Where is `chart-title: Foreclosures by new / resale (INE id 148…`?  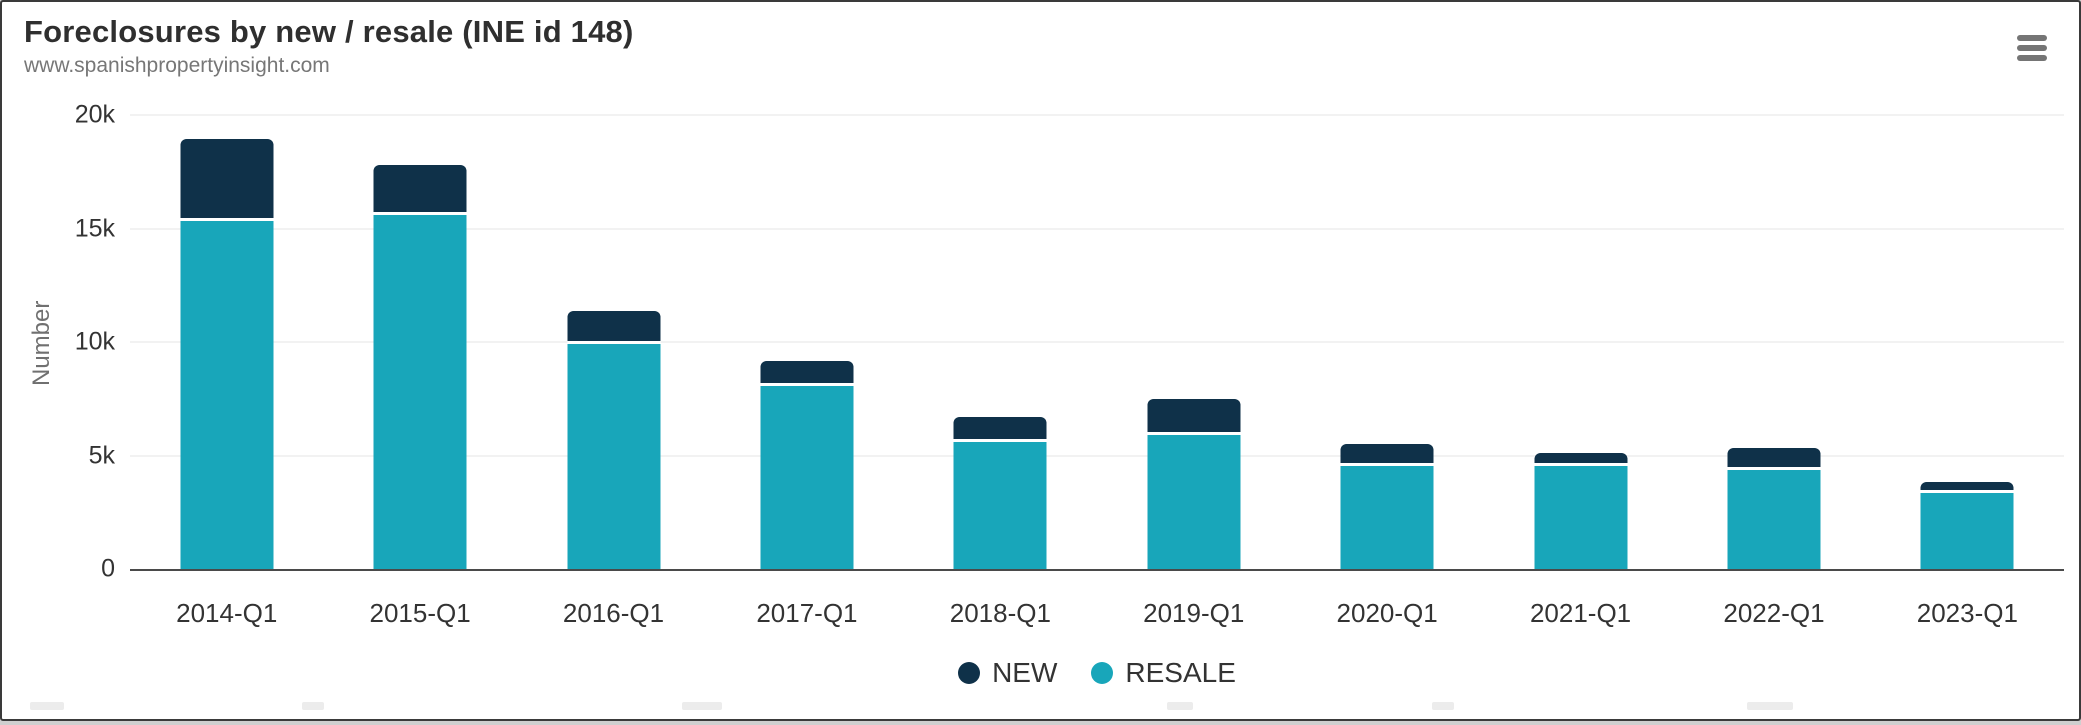 chart-title: Foreclosures by new / resale (INE id 148… is located at coordinates (329, 31).